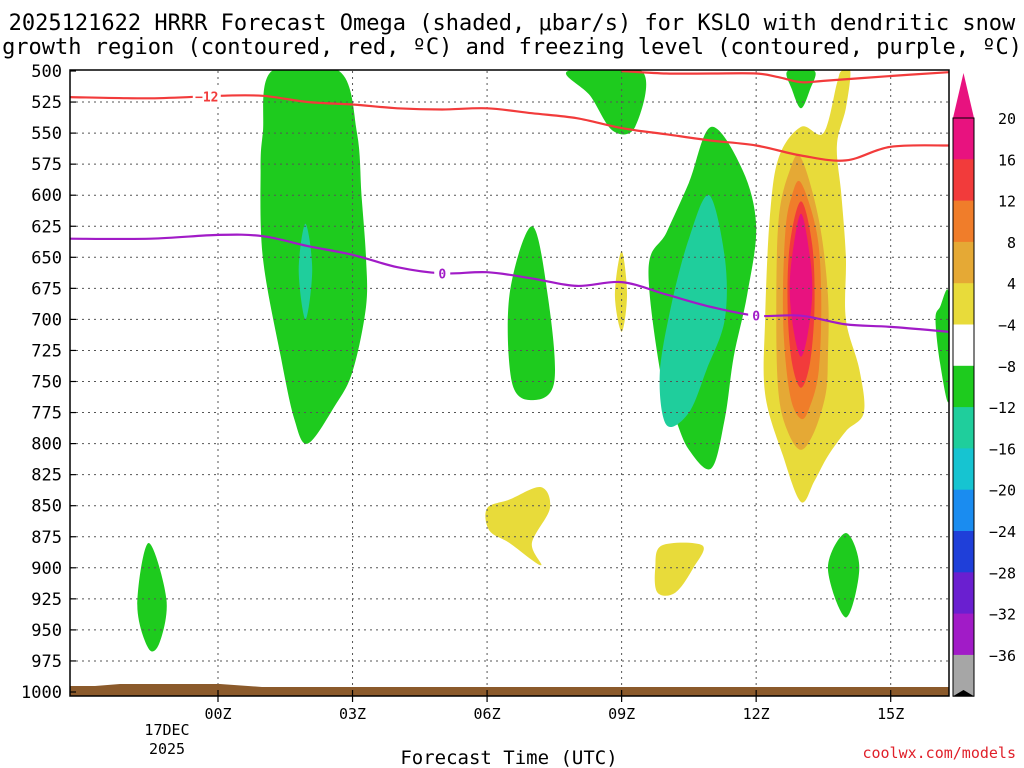 This screenshot has width=1024, height=768. What do you see at coordinates (46, 662) in the screenshot?
I see `y-tick-label-975: 975` at bounding box center [46, 662].